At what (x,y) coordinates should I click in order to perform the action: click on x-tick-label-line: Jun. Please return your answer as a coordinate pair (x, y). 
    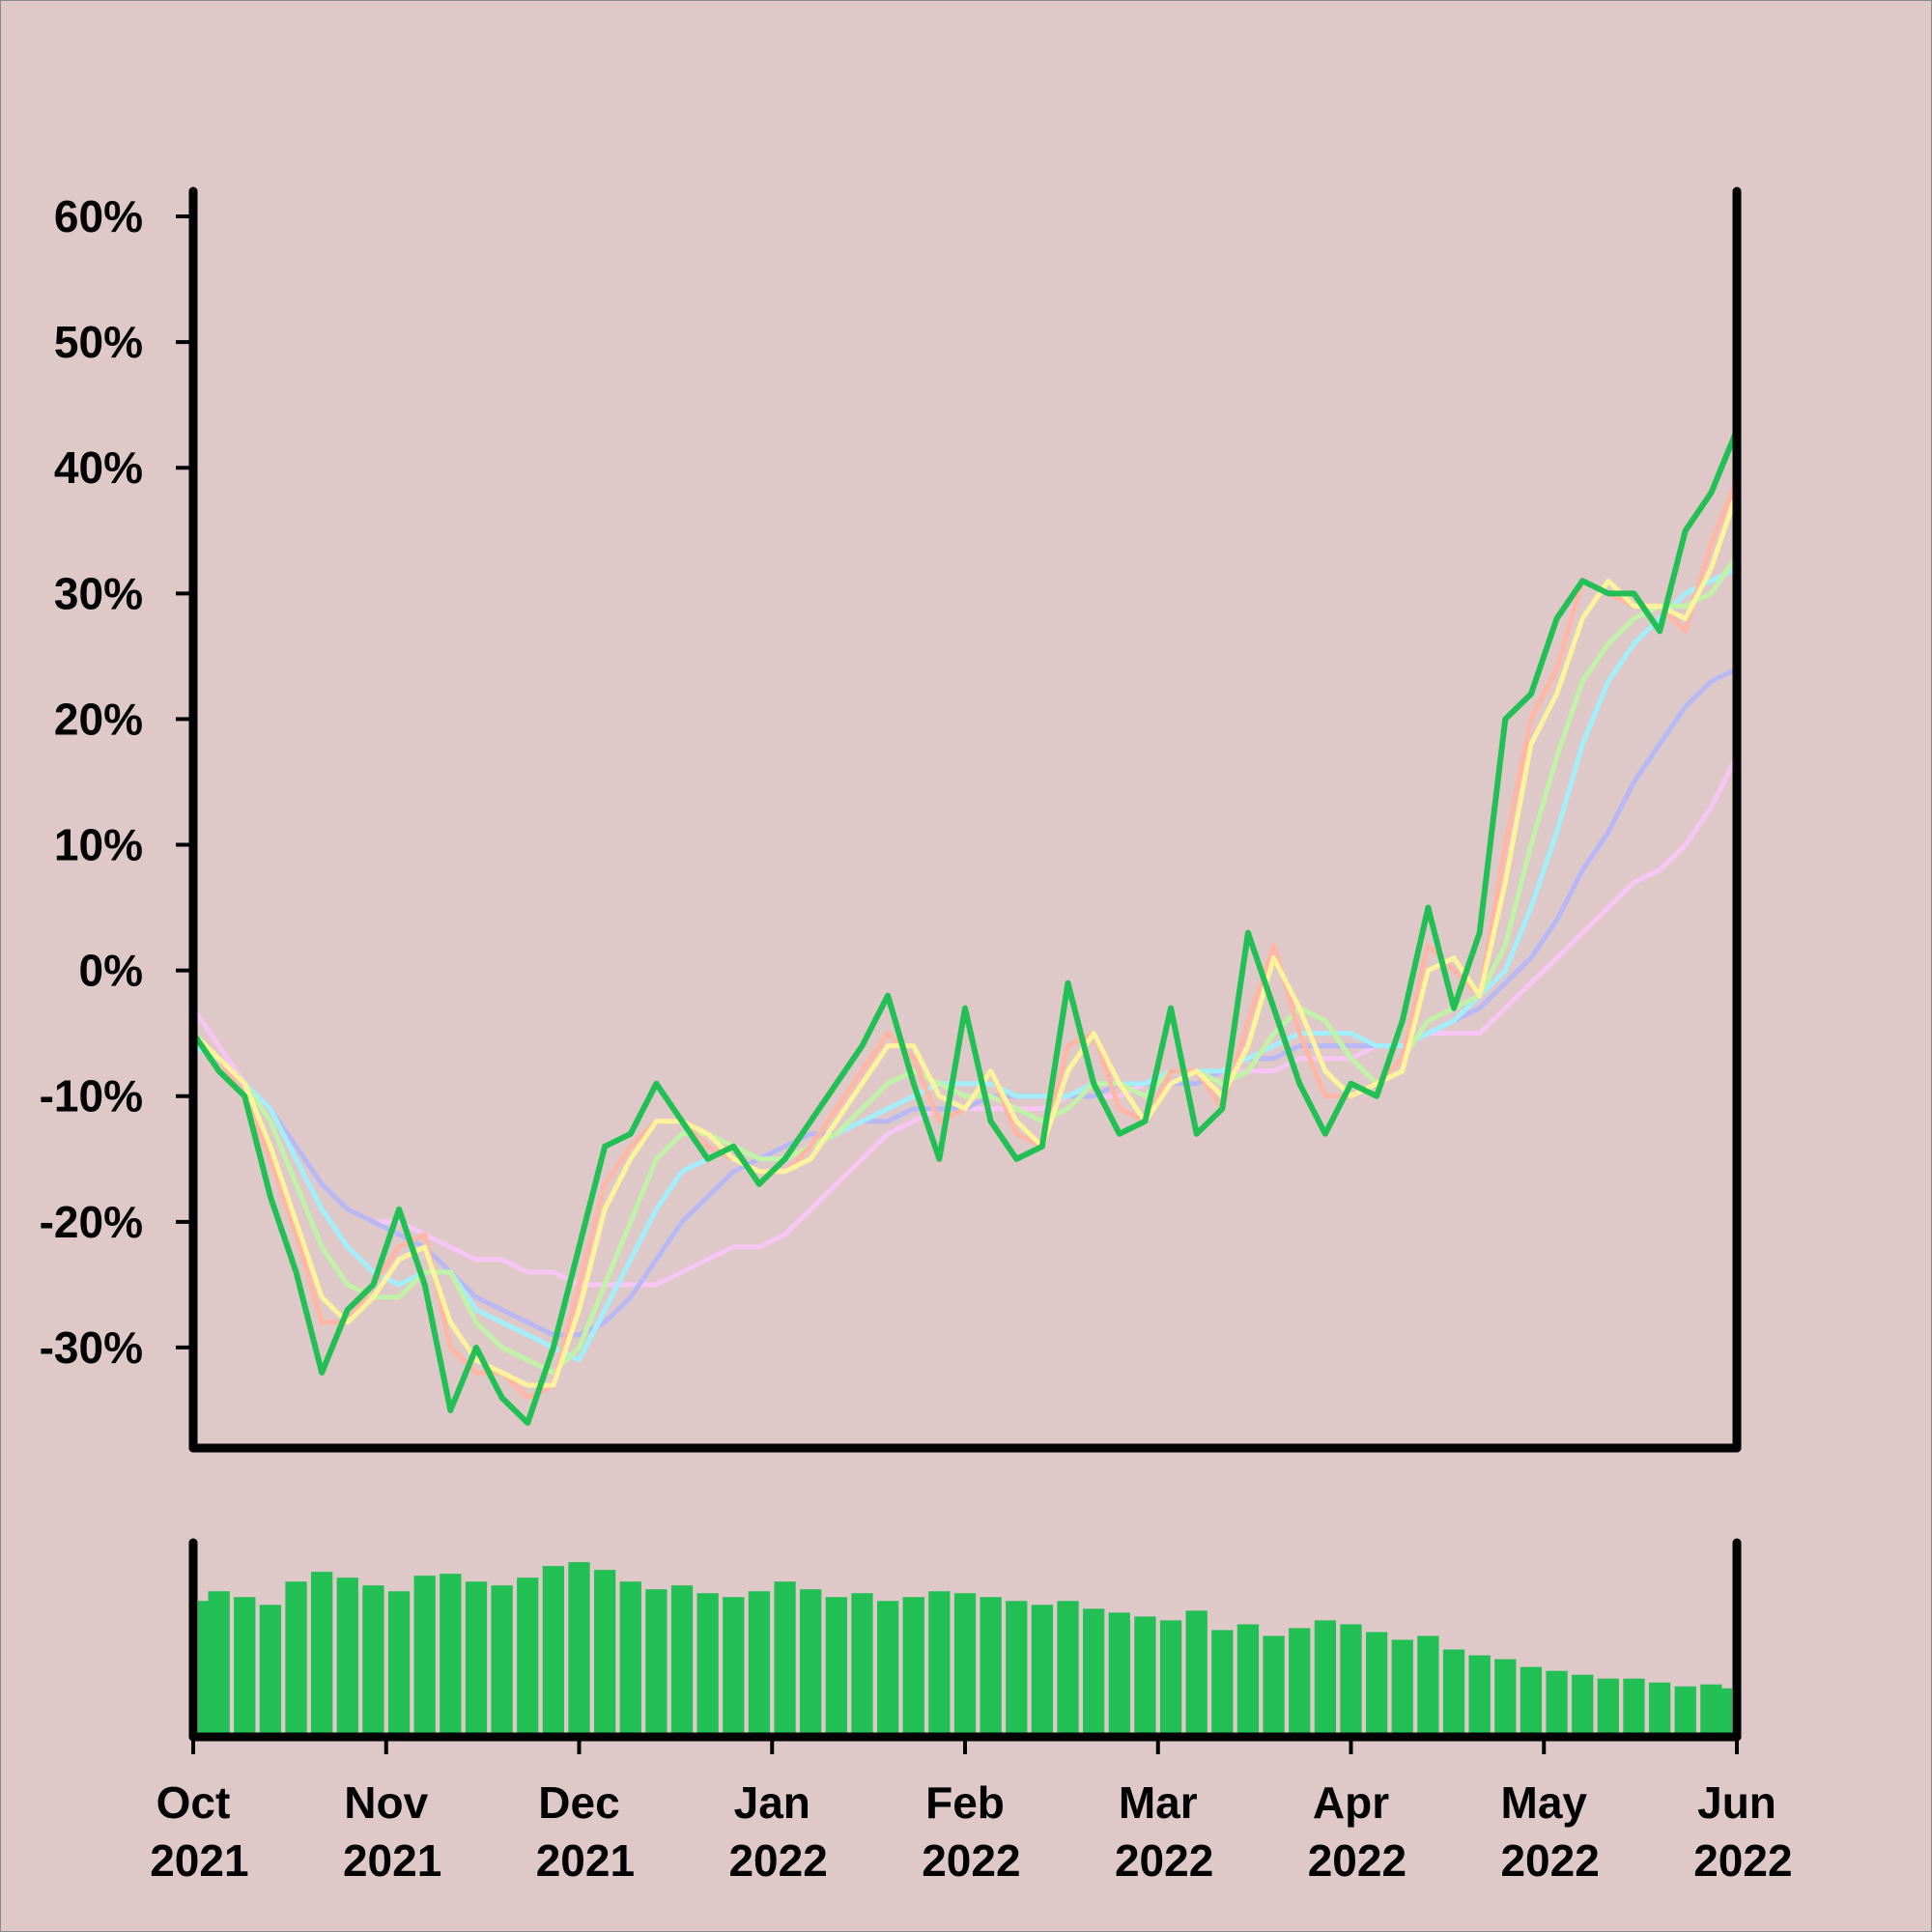
    Looking at the image, I should click on (1736, 1802).